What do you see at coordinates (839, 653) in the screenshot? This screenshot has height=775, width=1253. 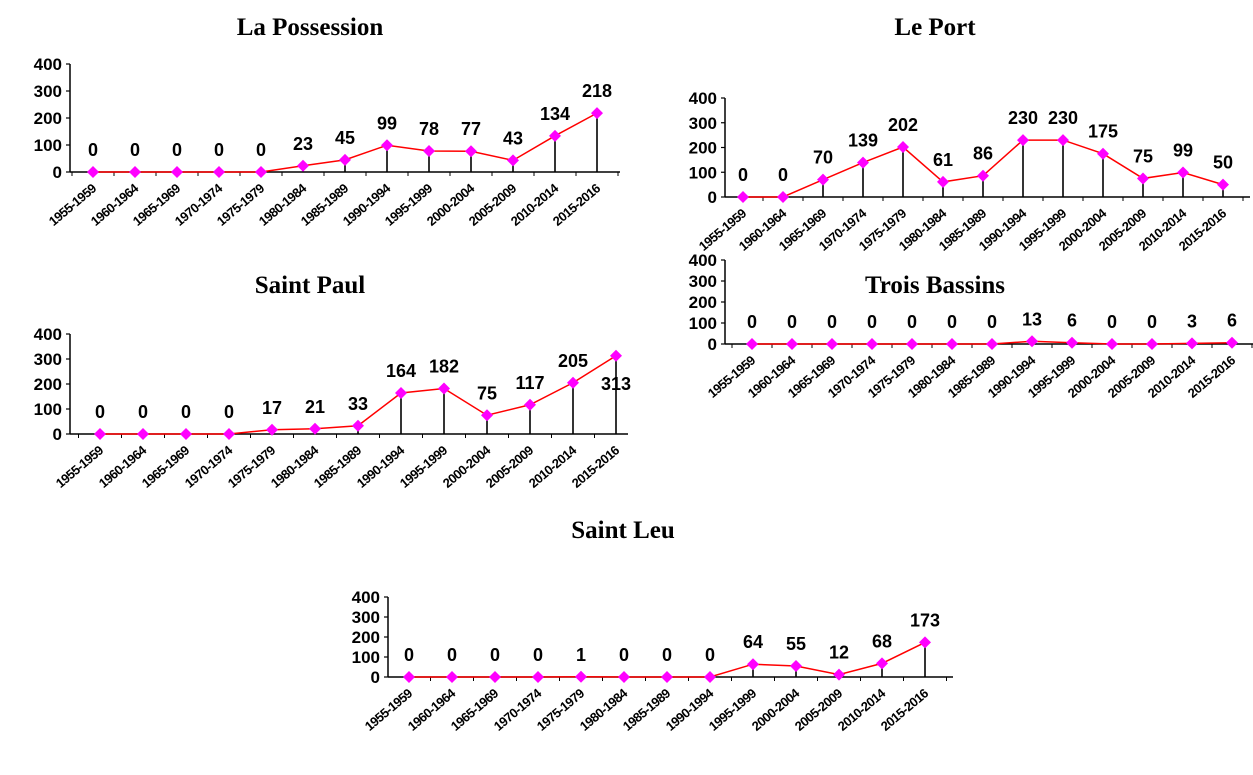 I see `data-label: 12` at bounding box center [839, 653].